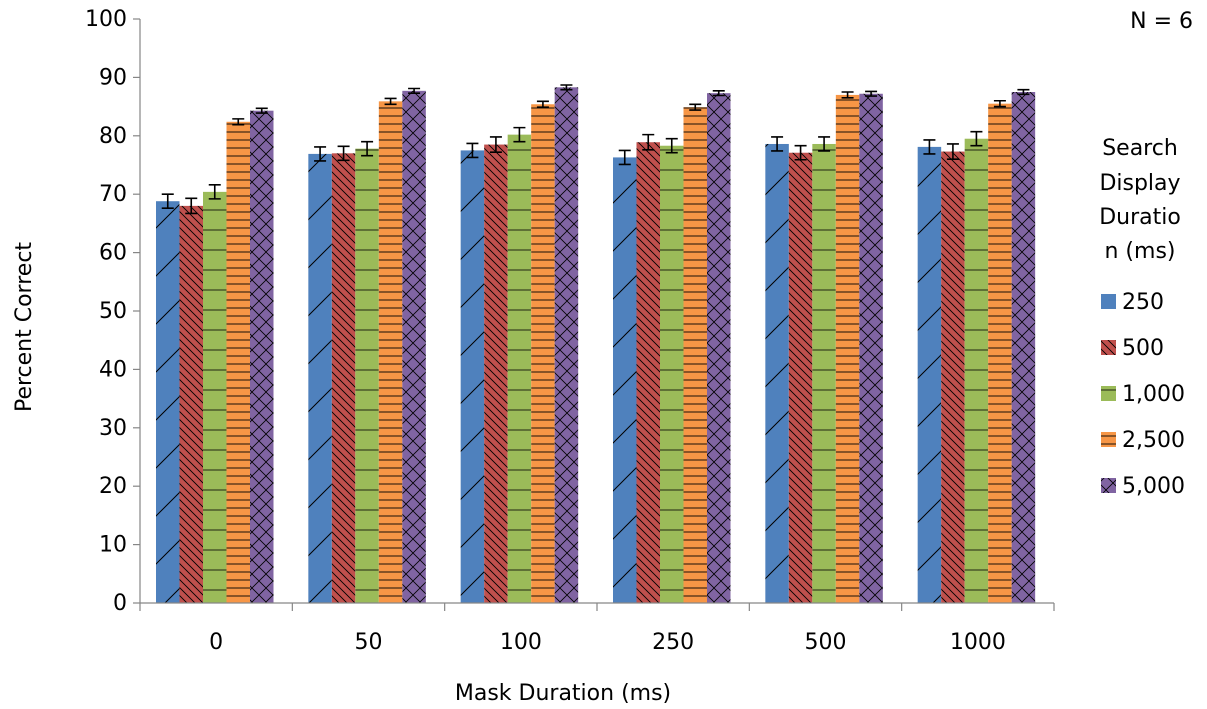  I want to click on x-tick-label: 1000, so click(978, 642).